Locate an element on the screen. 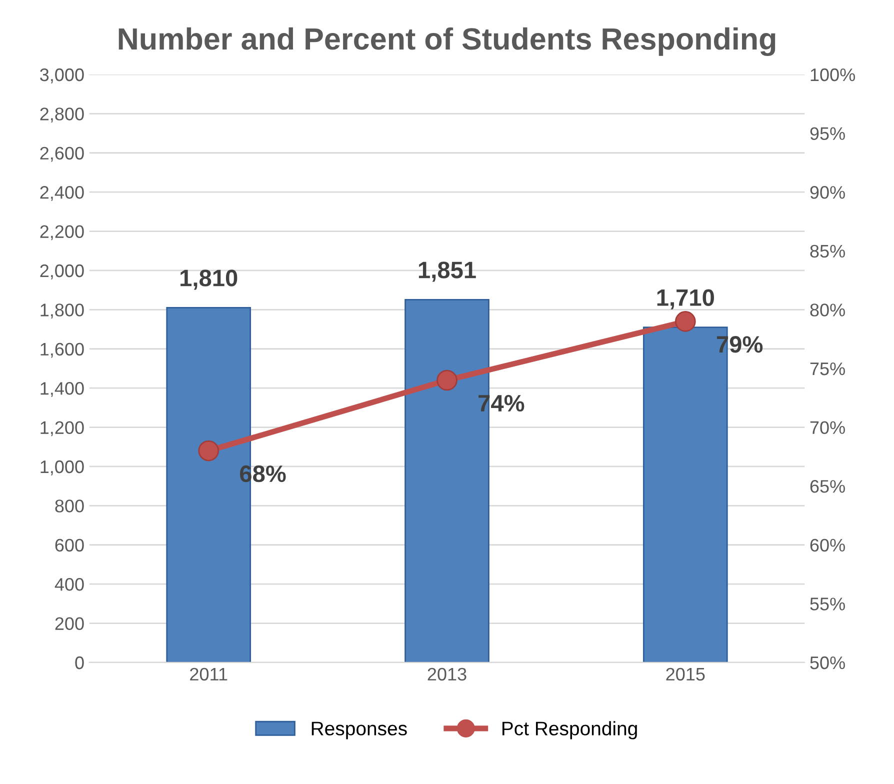  y-tick-label: 0 is located at coordinates (79, 663).